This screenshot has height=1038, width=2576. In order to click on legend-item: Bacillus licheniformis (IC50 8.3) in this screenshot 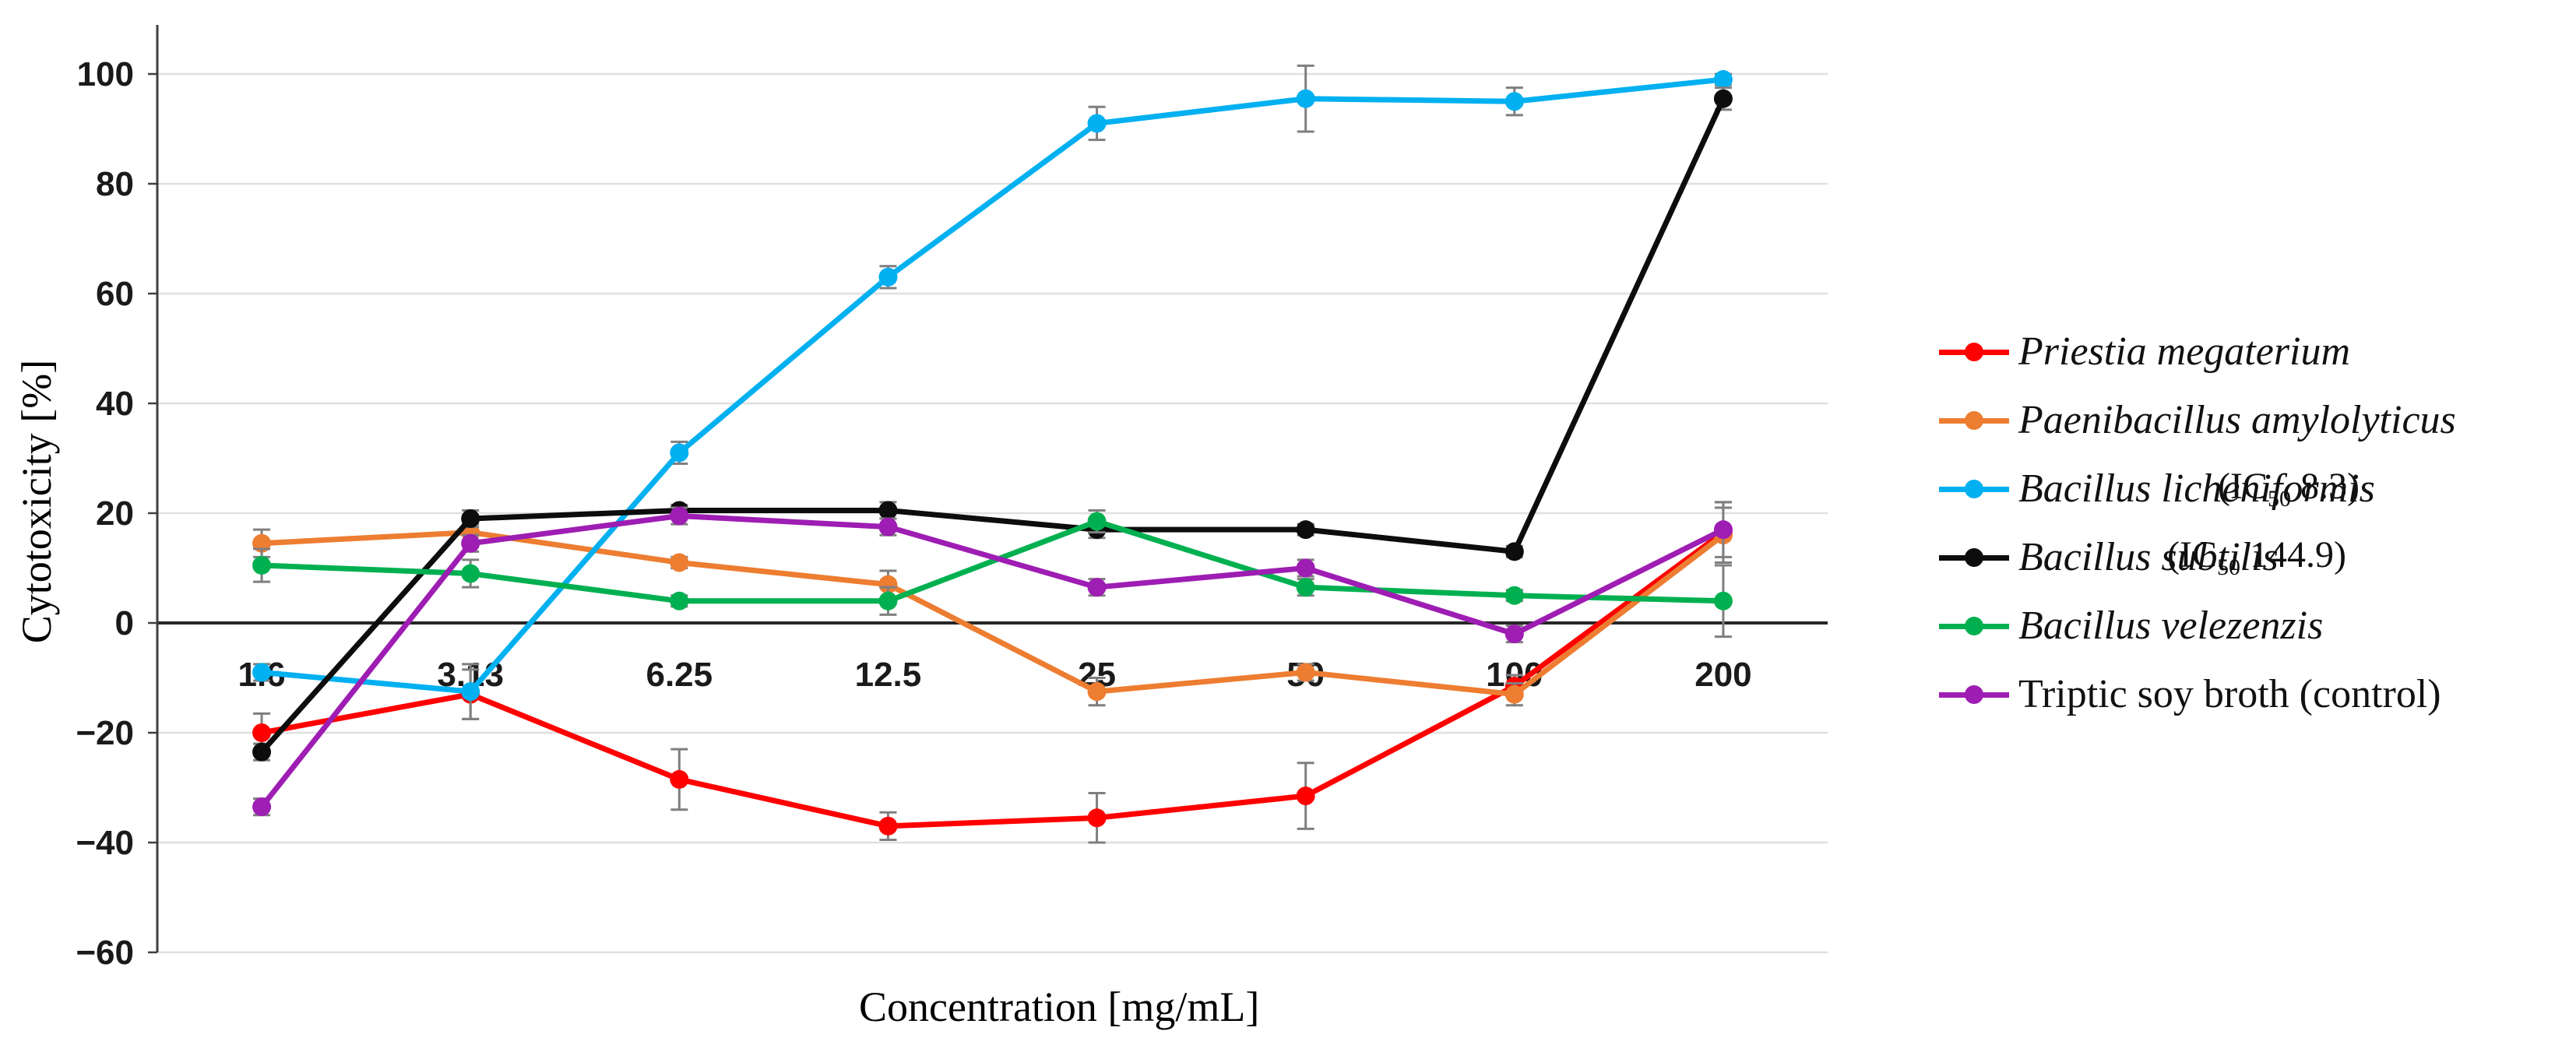, I will do `click(2197, 489)`.